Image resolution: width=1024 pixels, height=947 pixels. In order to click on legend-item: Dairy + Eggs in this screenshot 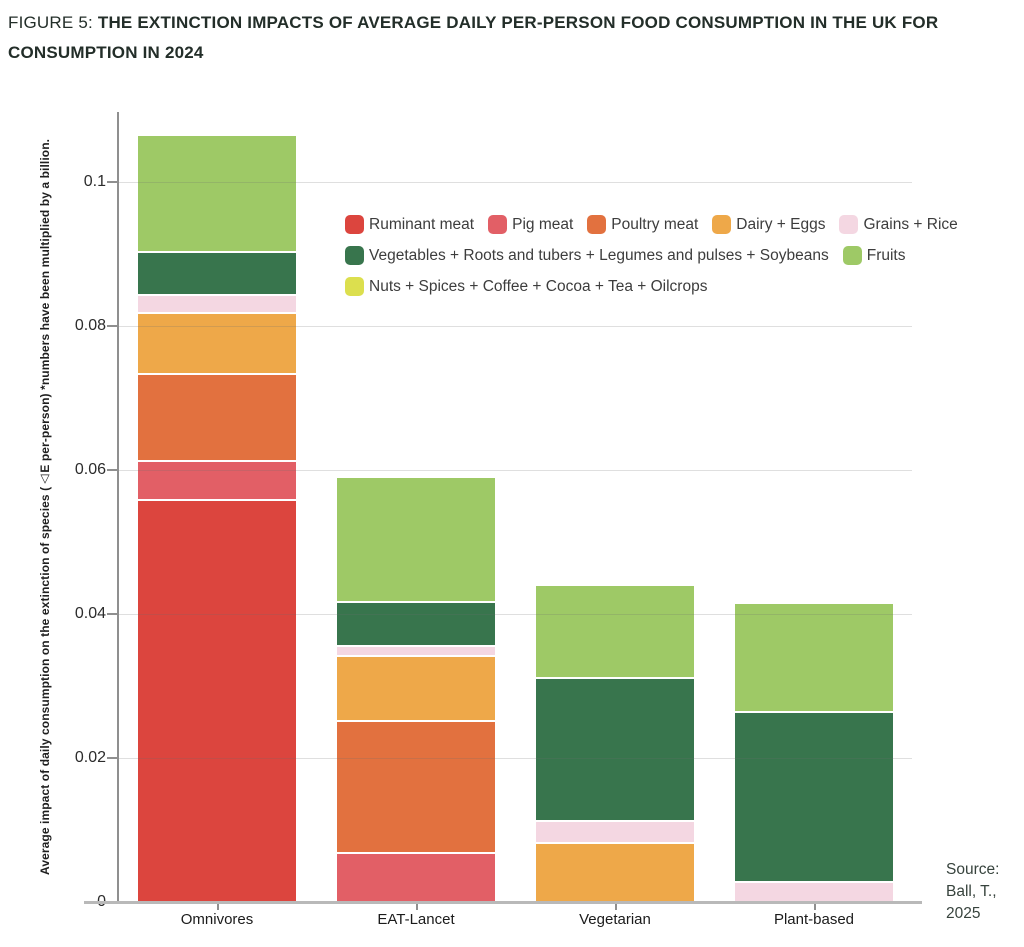, I will do `click(768, 224)`.